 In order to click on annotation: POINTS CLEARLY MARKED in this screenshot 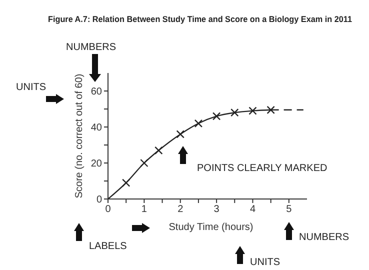, I will do `click(262, 168)`.